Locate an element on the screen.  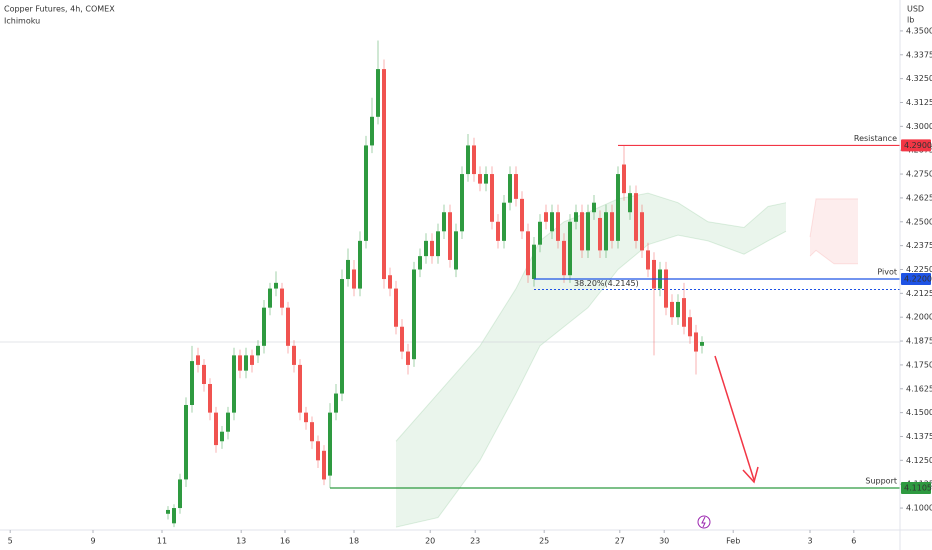
y-tick-label: 4.3000 is located at coordinates (919, 126).